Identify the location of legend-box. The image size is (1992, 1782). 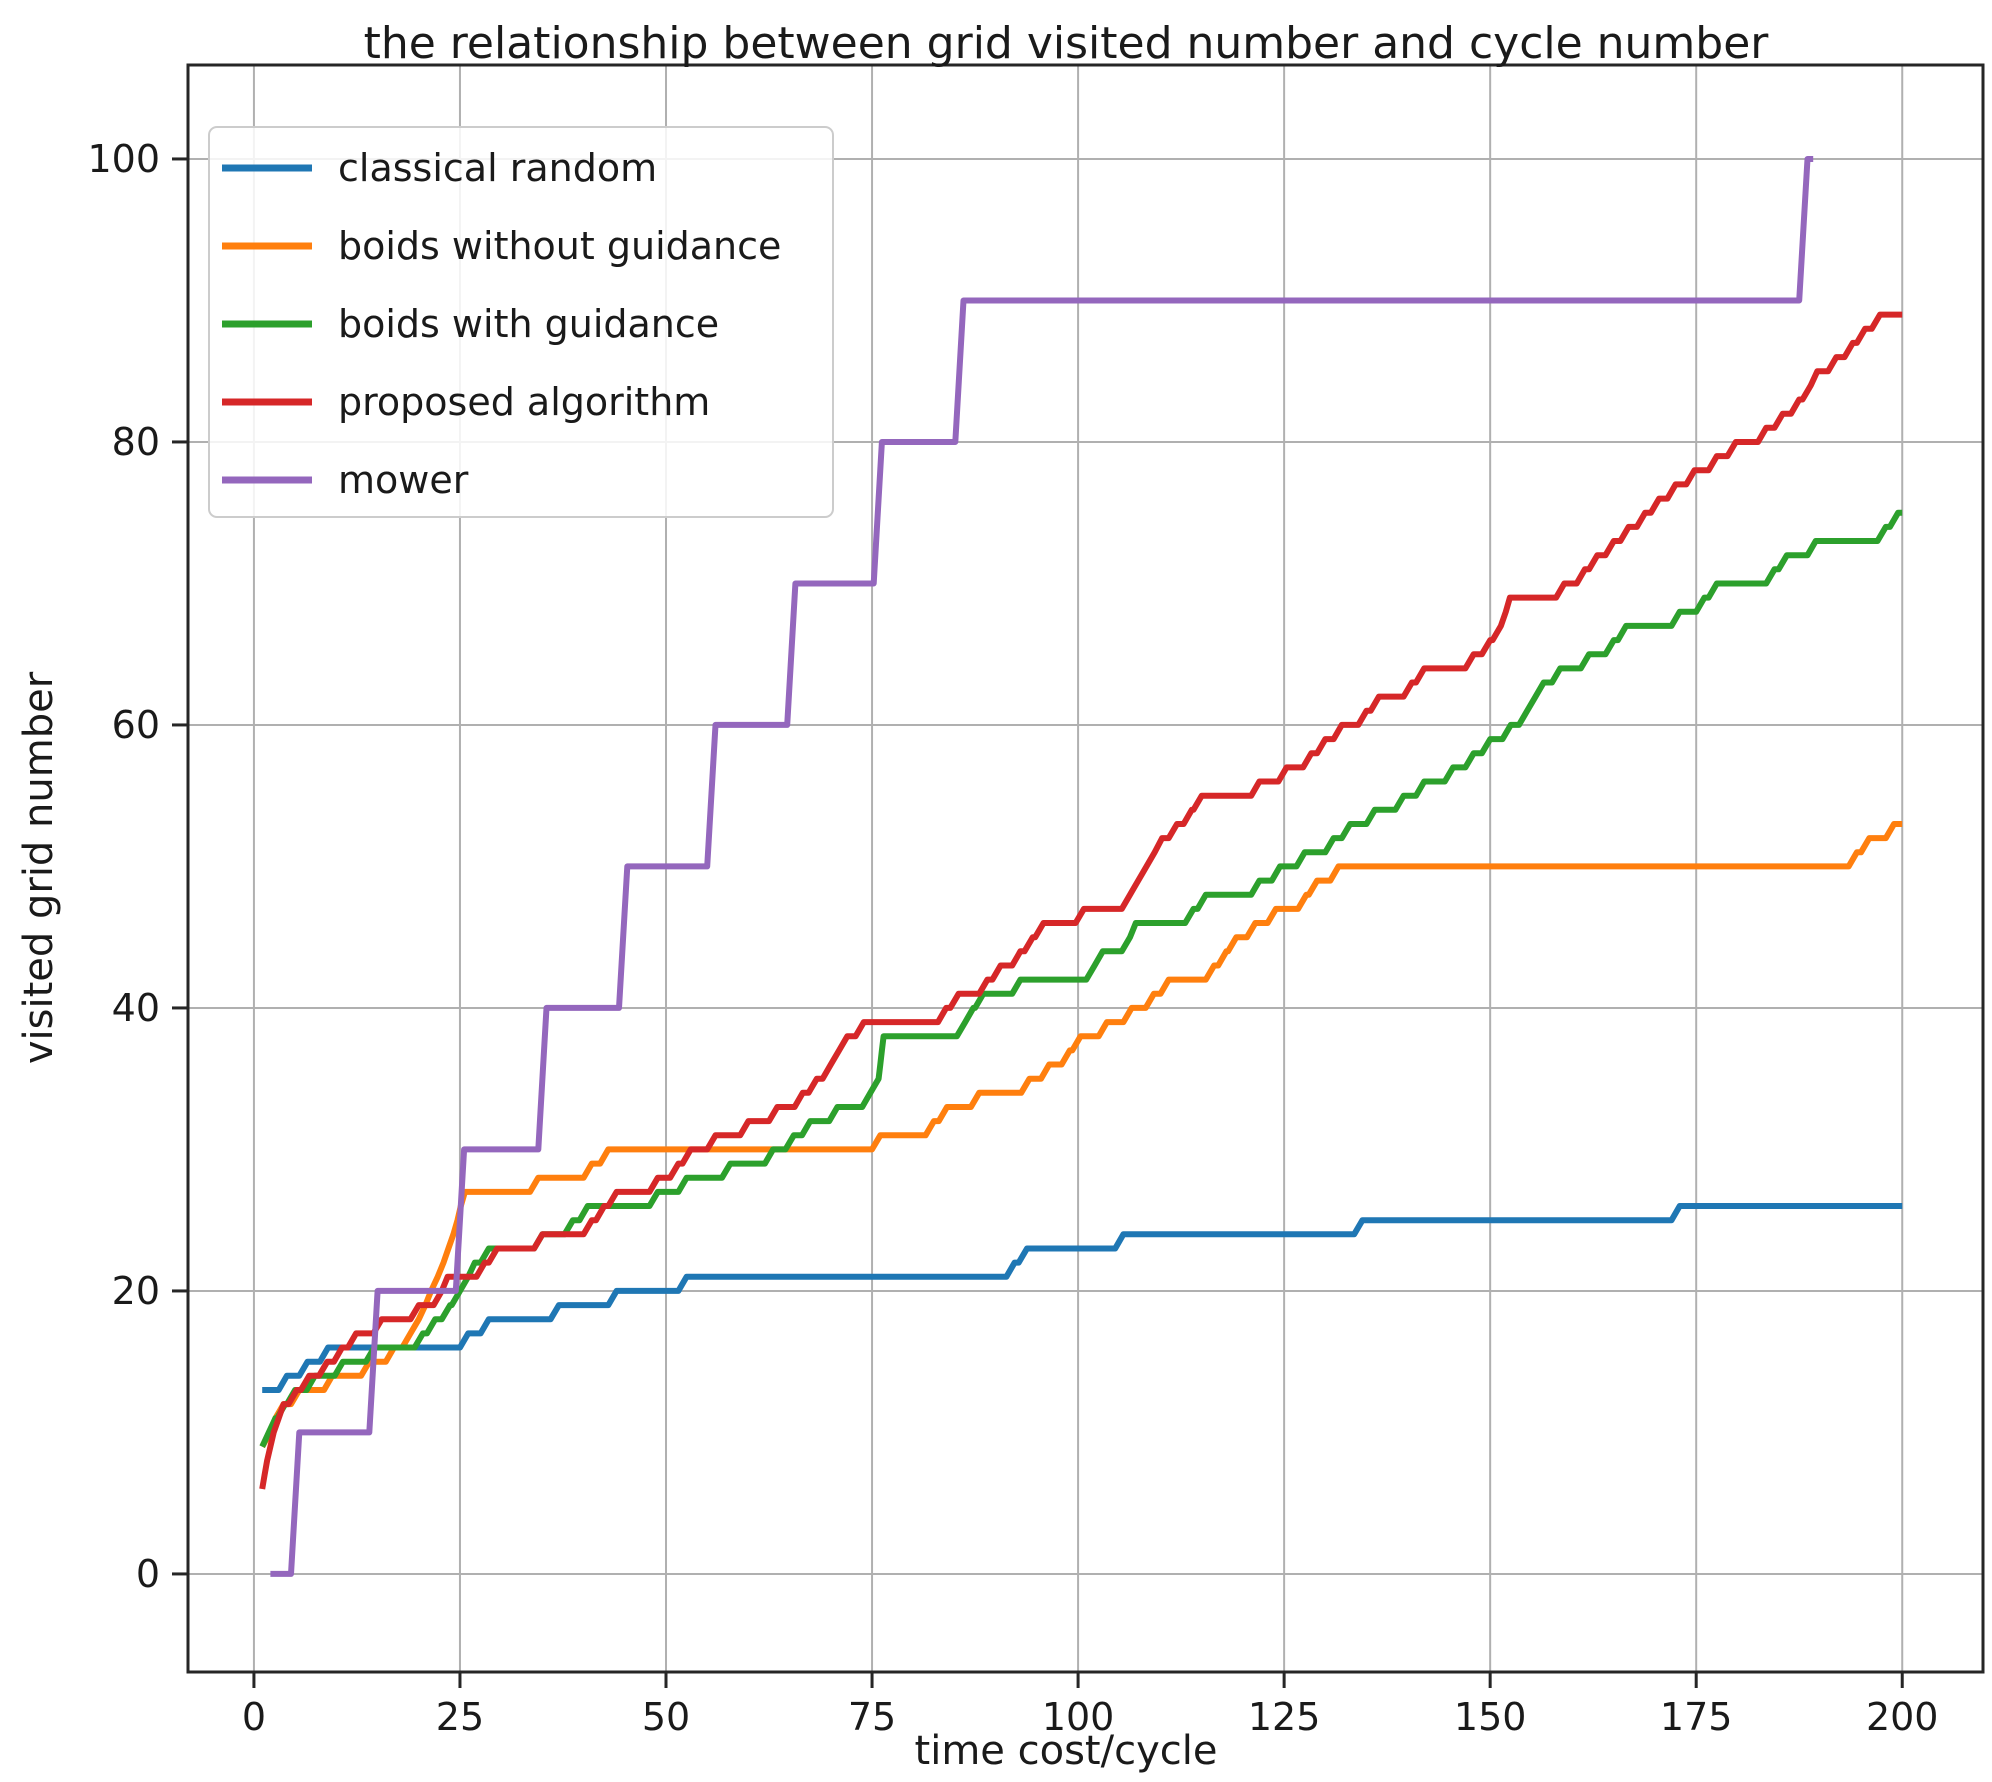
(521, 322).